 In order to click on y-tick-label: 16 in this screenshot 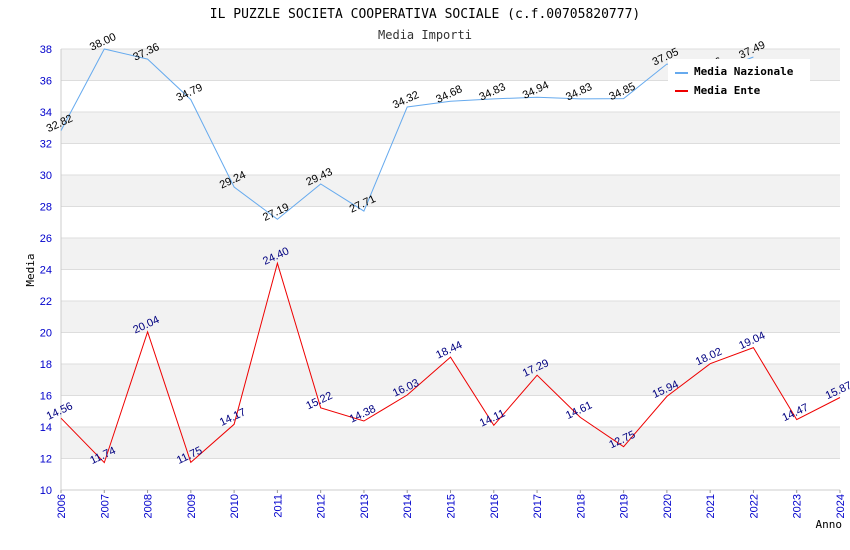, I will do `click(46, 397)`.